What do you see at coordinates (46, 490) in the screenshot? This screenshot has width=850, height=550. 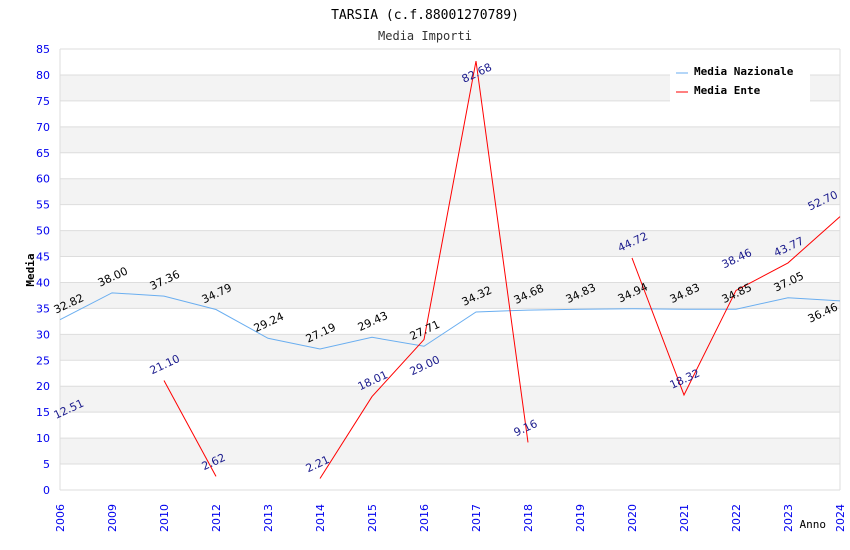 I see `y-tick-label: 0` at bounding box center [46, 490].